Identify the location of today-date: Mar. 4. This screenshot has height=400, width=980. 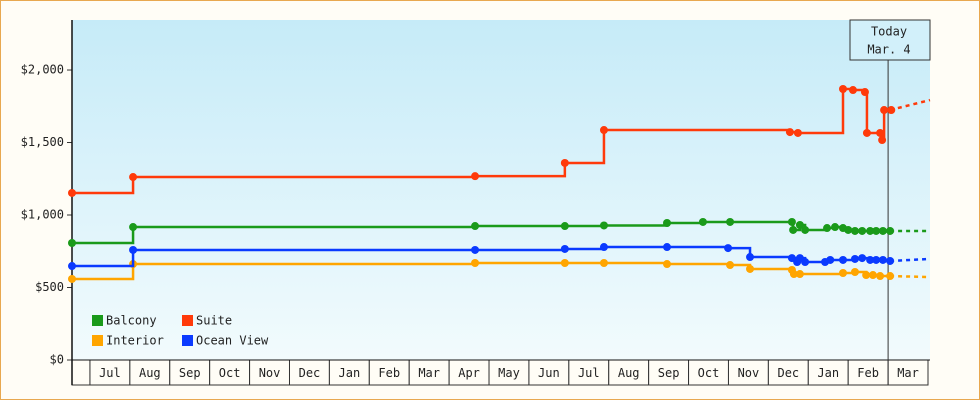
(888, 50).